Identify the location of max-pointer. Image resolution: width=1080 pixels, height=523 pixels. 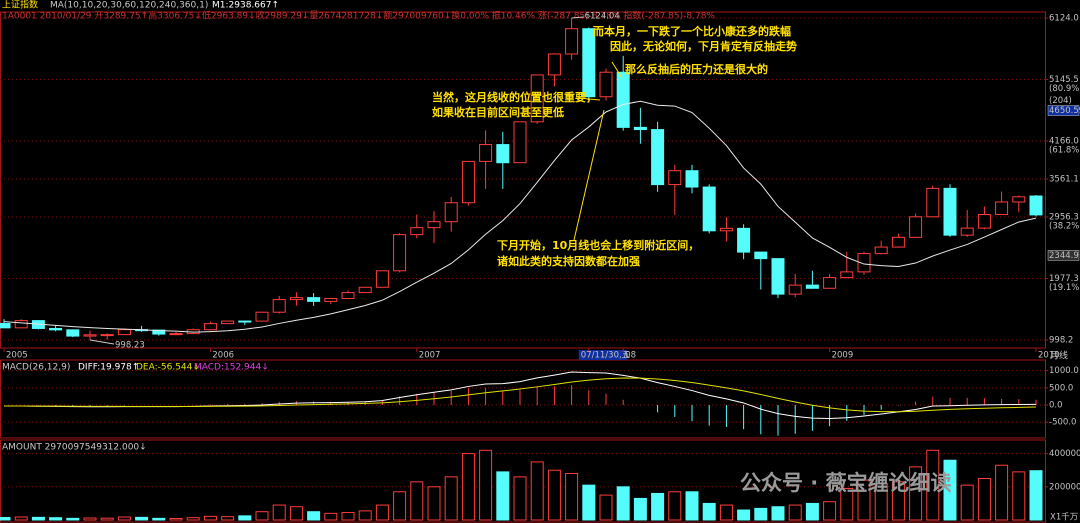
(577, 17).